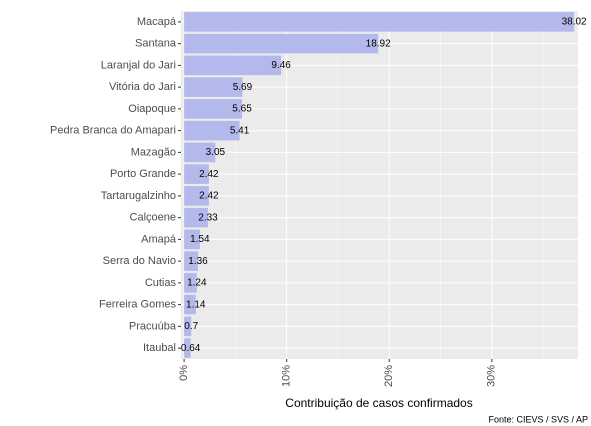  What do you see at coordinates (216, 152) in the screenshot?
I see `value-label: 3.05` at bounding box center [216, 152].